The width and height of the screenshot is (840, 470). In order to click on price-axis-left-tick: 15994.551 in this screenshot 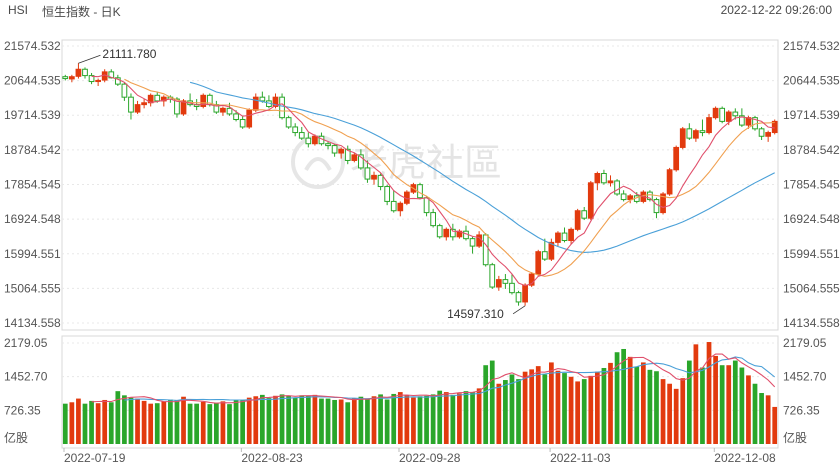, I will do `click(32, 254)`.